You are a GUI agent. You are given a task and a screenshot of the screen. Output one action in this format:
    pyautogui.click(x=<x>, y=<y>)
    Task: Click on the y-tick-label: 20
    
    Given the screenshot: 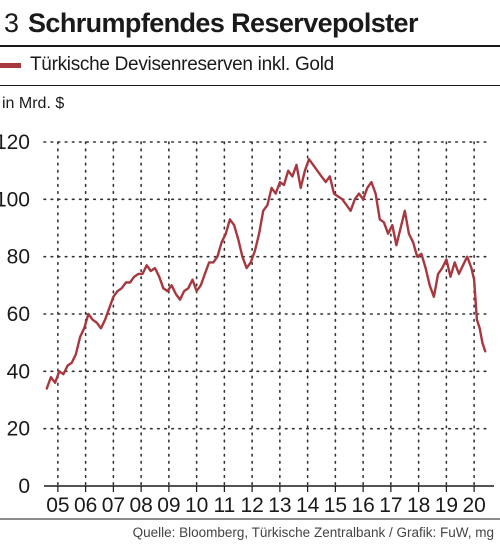 What is the action you would take?
    pyautogui.click(x=18, y=429)
    